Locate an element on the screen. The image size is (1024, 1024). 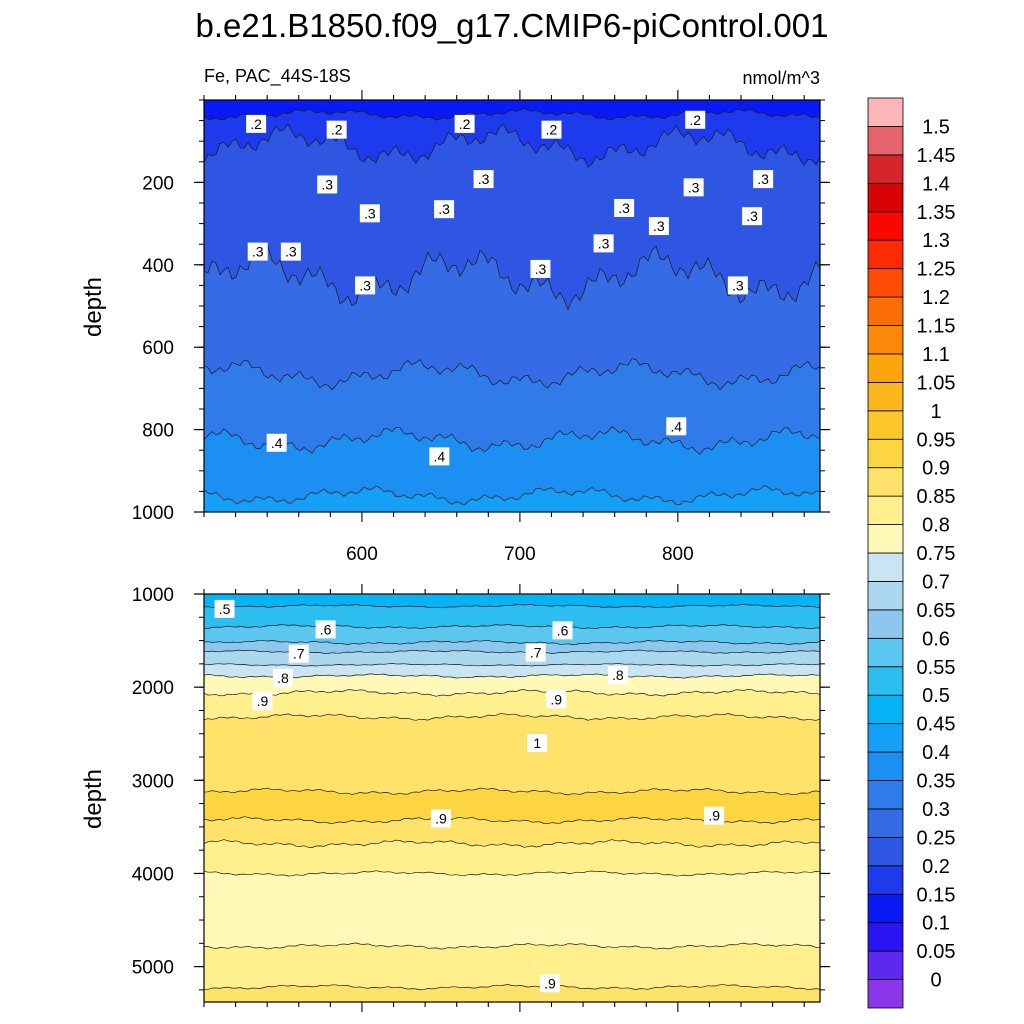
x-tick-label: 600 is located at coordinates (362, 554).